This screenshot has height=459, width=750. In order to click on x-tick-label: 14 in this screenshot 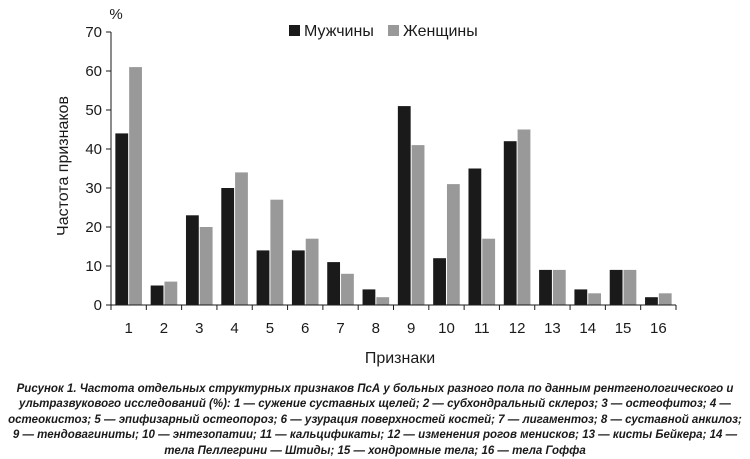, I will do `click(587, 328)`.